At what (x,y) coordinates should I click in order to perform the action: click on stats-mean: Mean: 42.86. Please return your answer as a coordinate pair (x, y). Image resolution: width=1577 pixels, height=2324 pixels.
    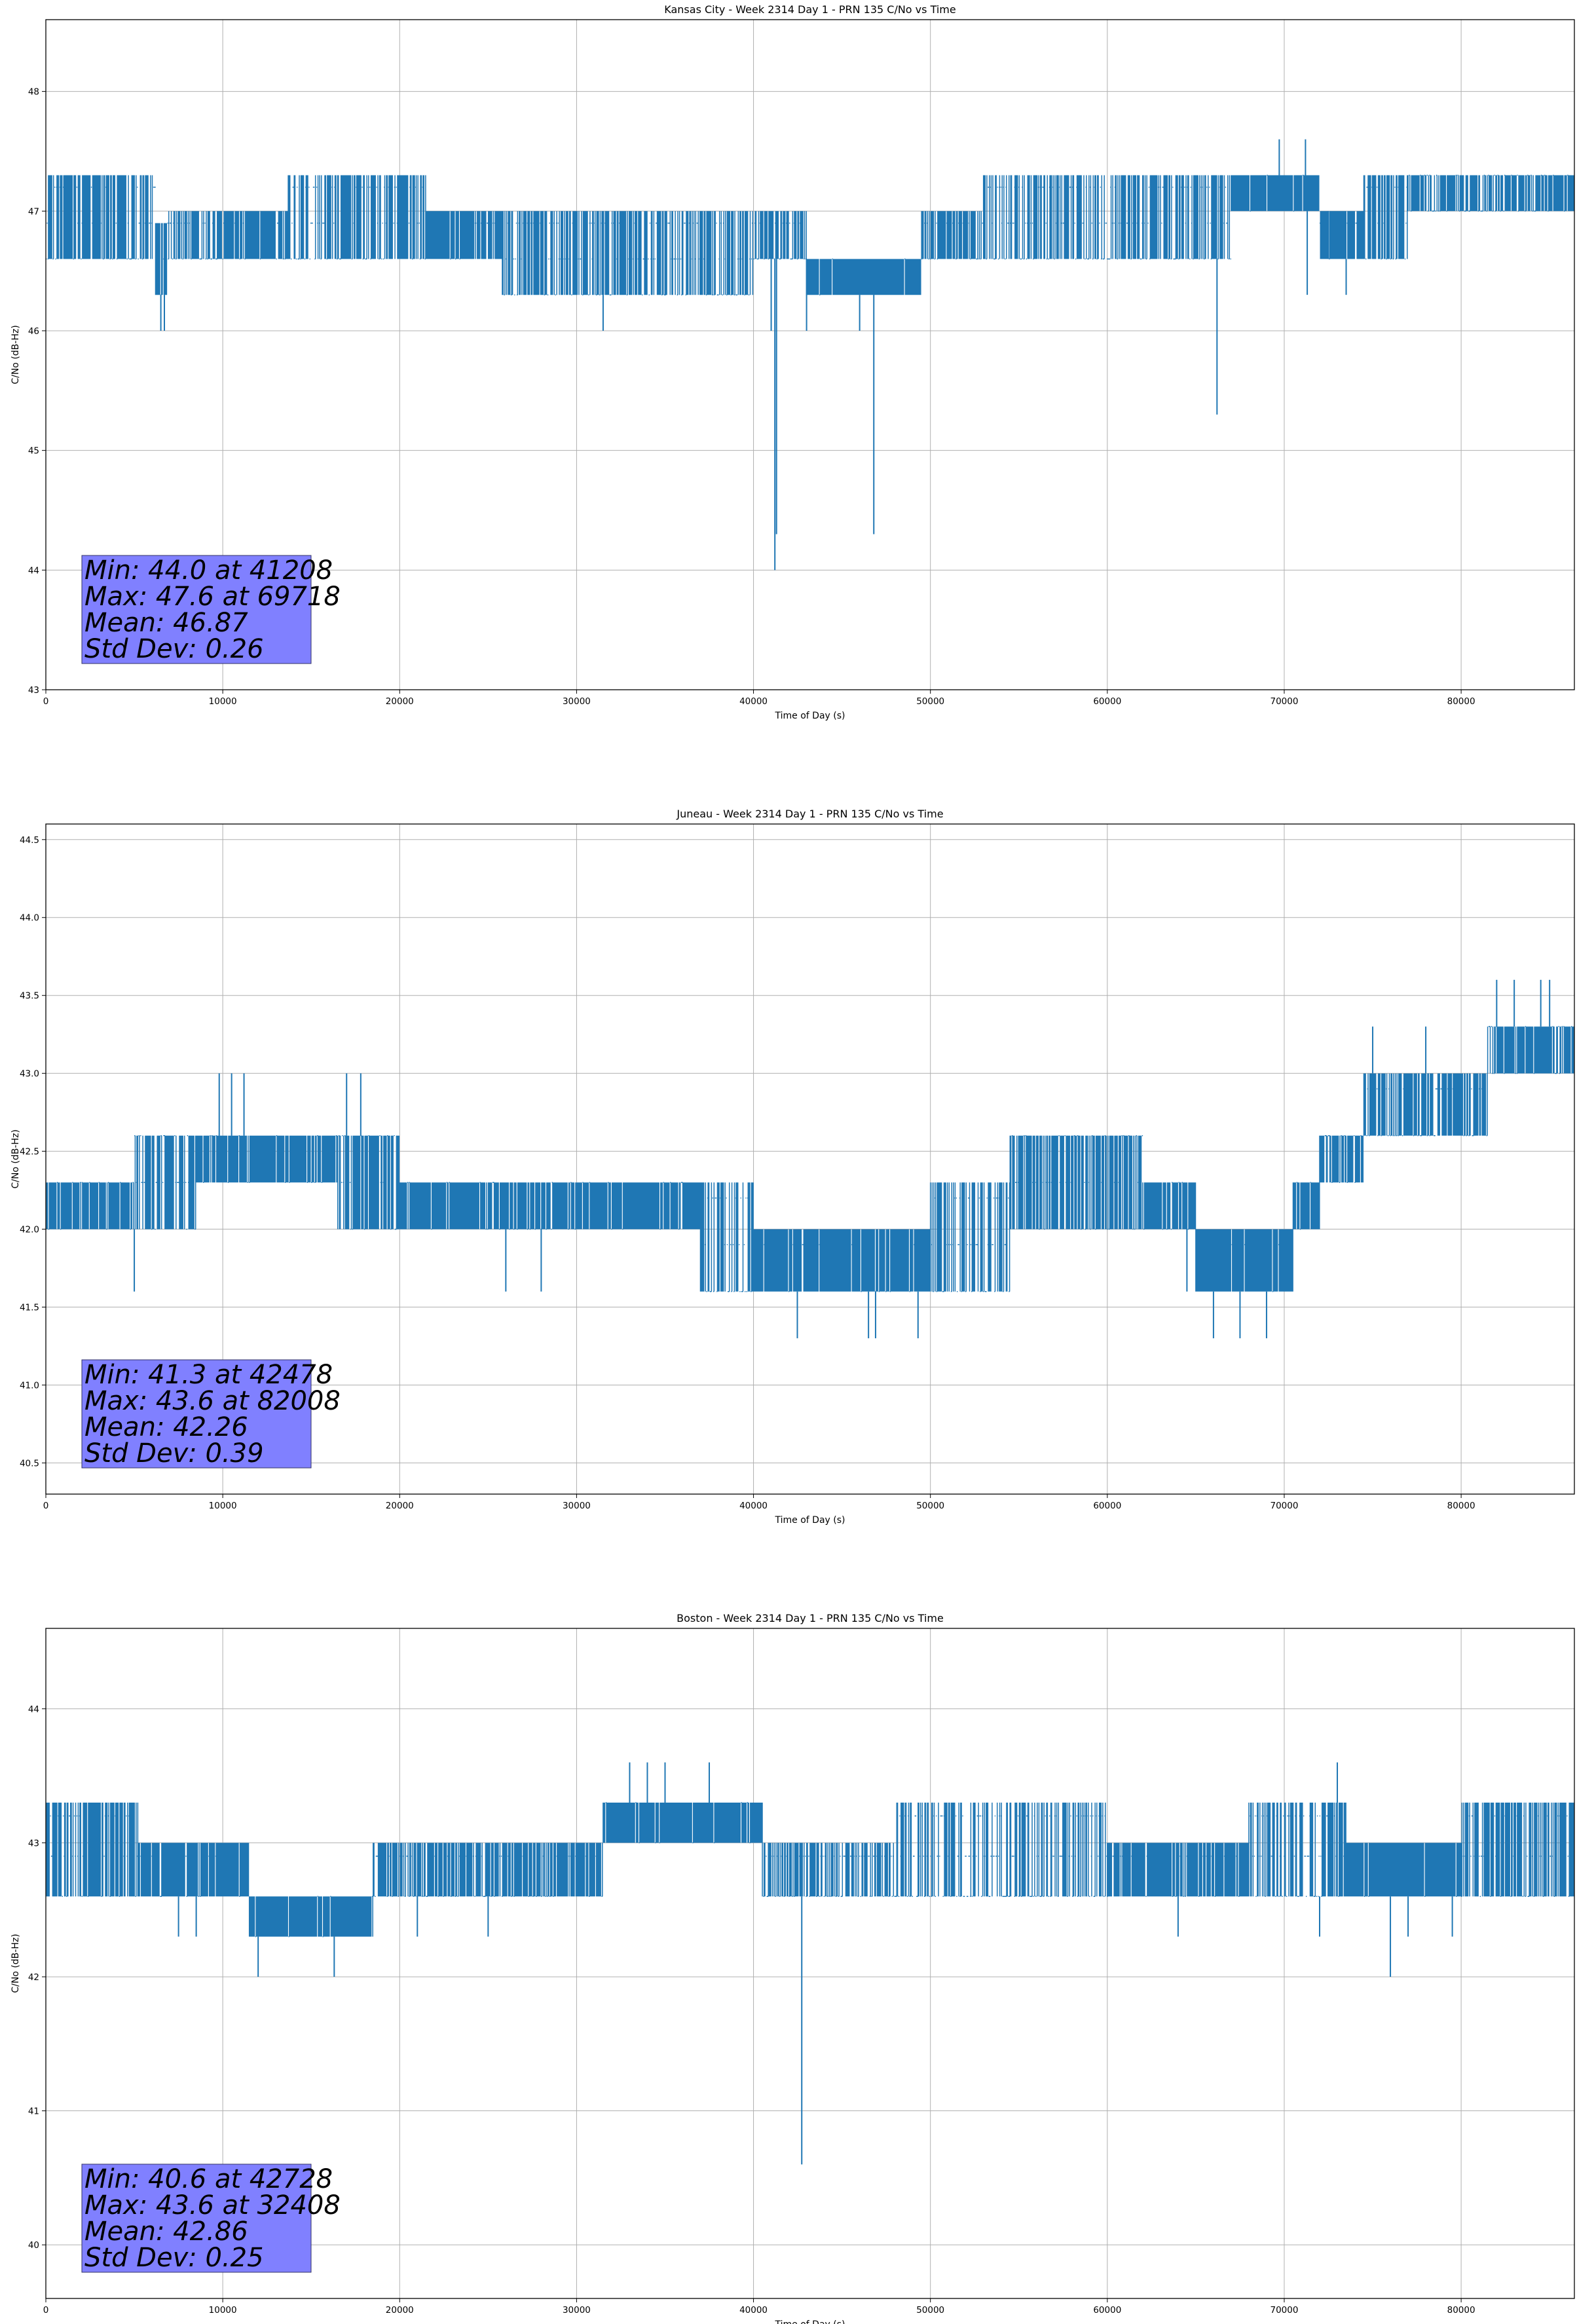
    Looking at the image, I should click on (166, 2232).